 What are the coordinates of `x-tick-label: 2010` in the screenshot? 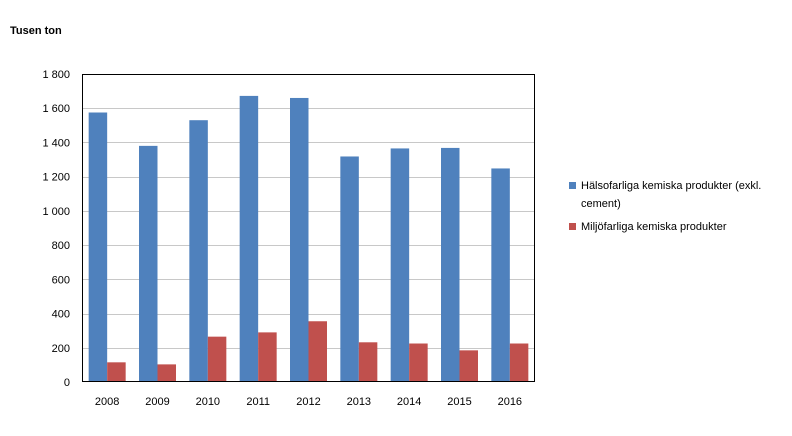 It's located at (208, 402).